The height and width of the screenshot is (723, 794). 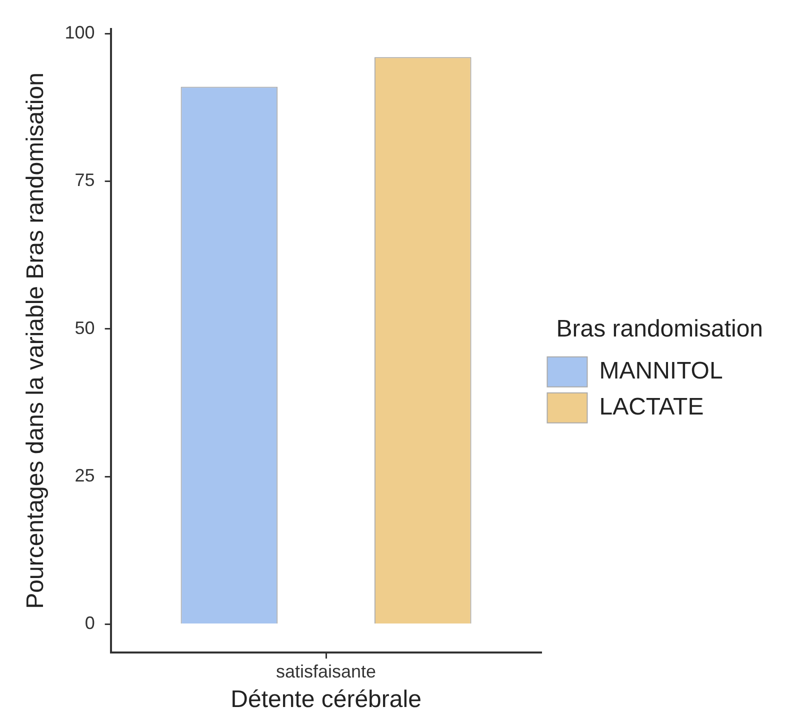 I want to click on legend-label: MANNITOL, so click(x=661, y=371).